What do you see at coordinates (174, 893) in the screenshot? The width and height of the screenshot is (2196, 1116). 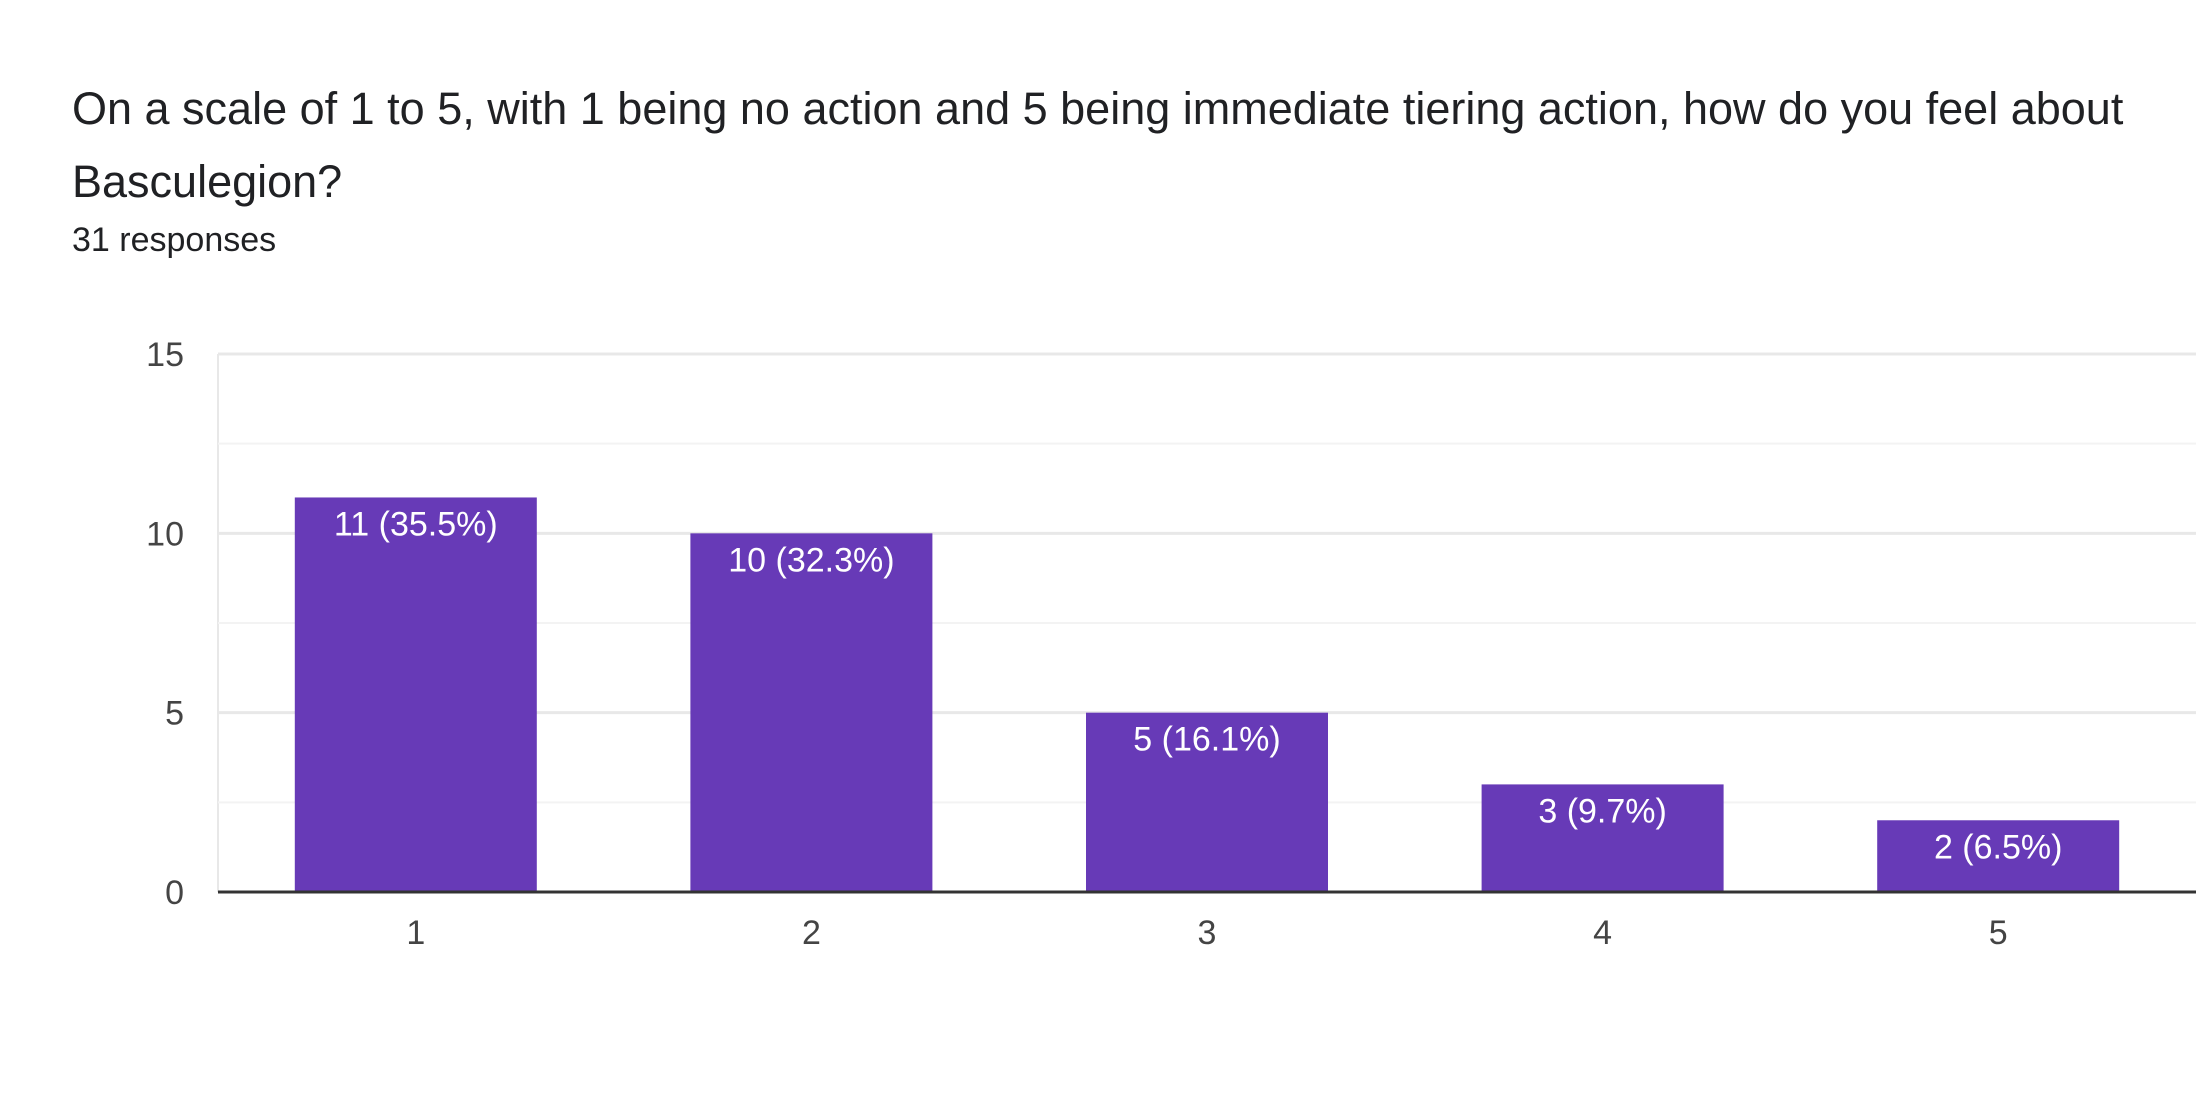 I see `y-tick-label: 0` at bounding box center [174, 893].